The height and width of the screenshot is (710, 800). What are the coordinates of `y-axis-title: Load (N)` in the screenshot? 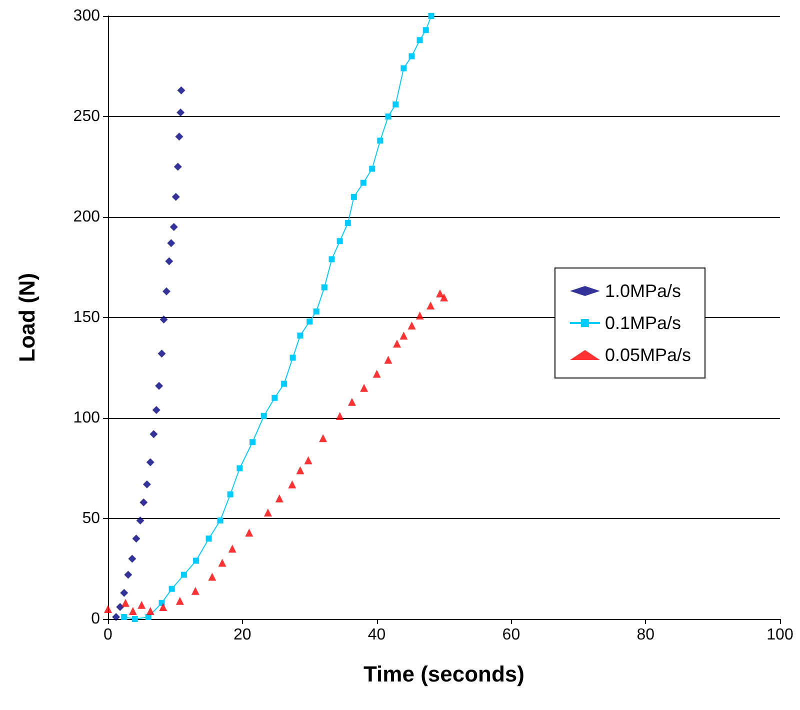 It's located at (27, 317).